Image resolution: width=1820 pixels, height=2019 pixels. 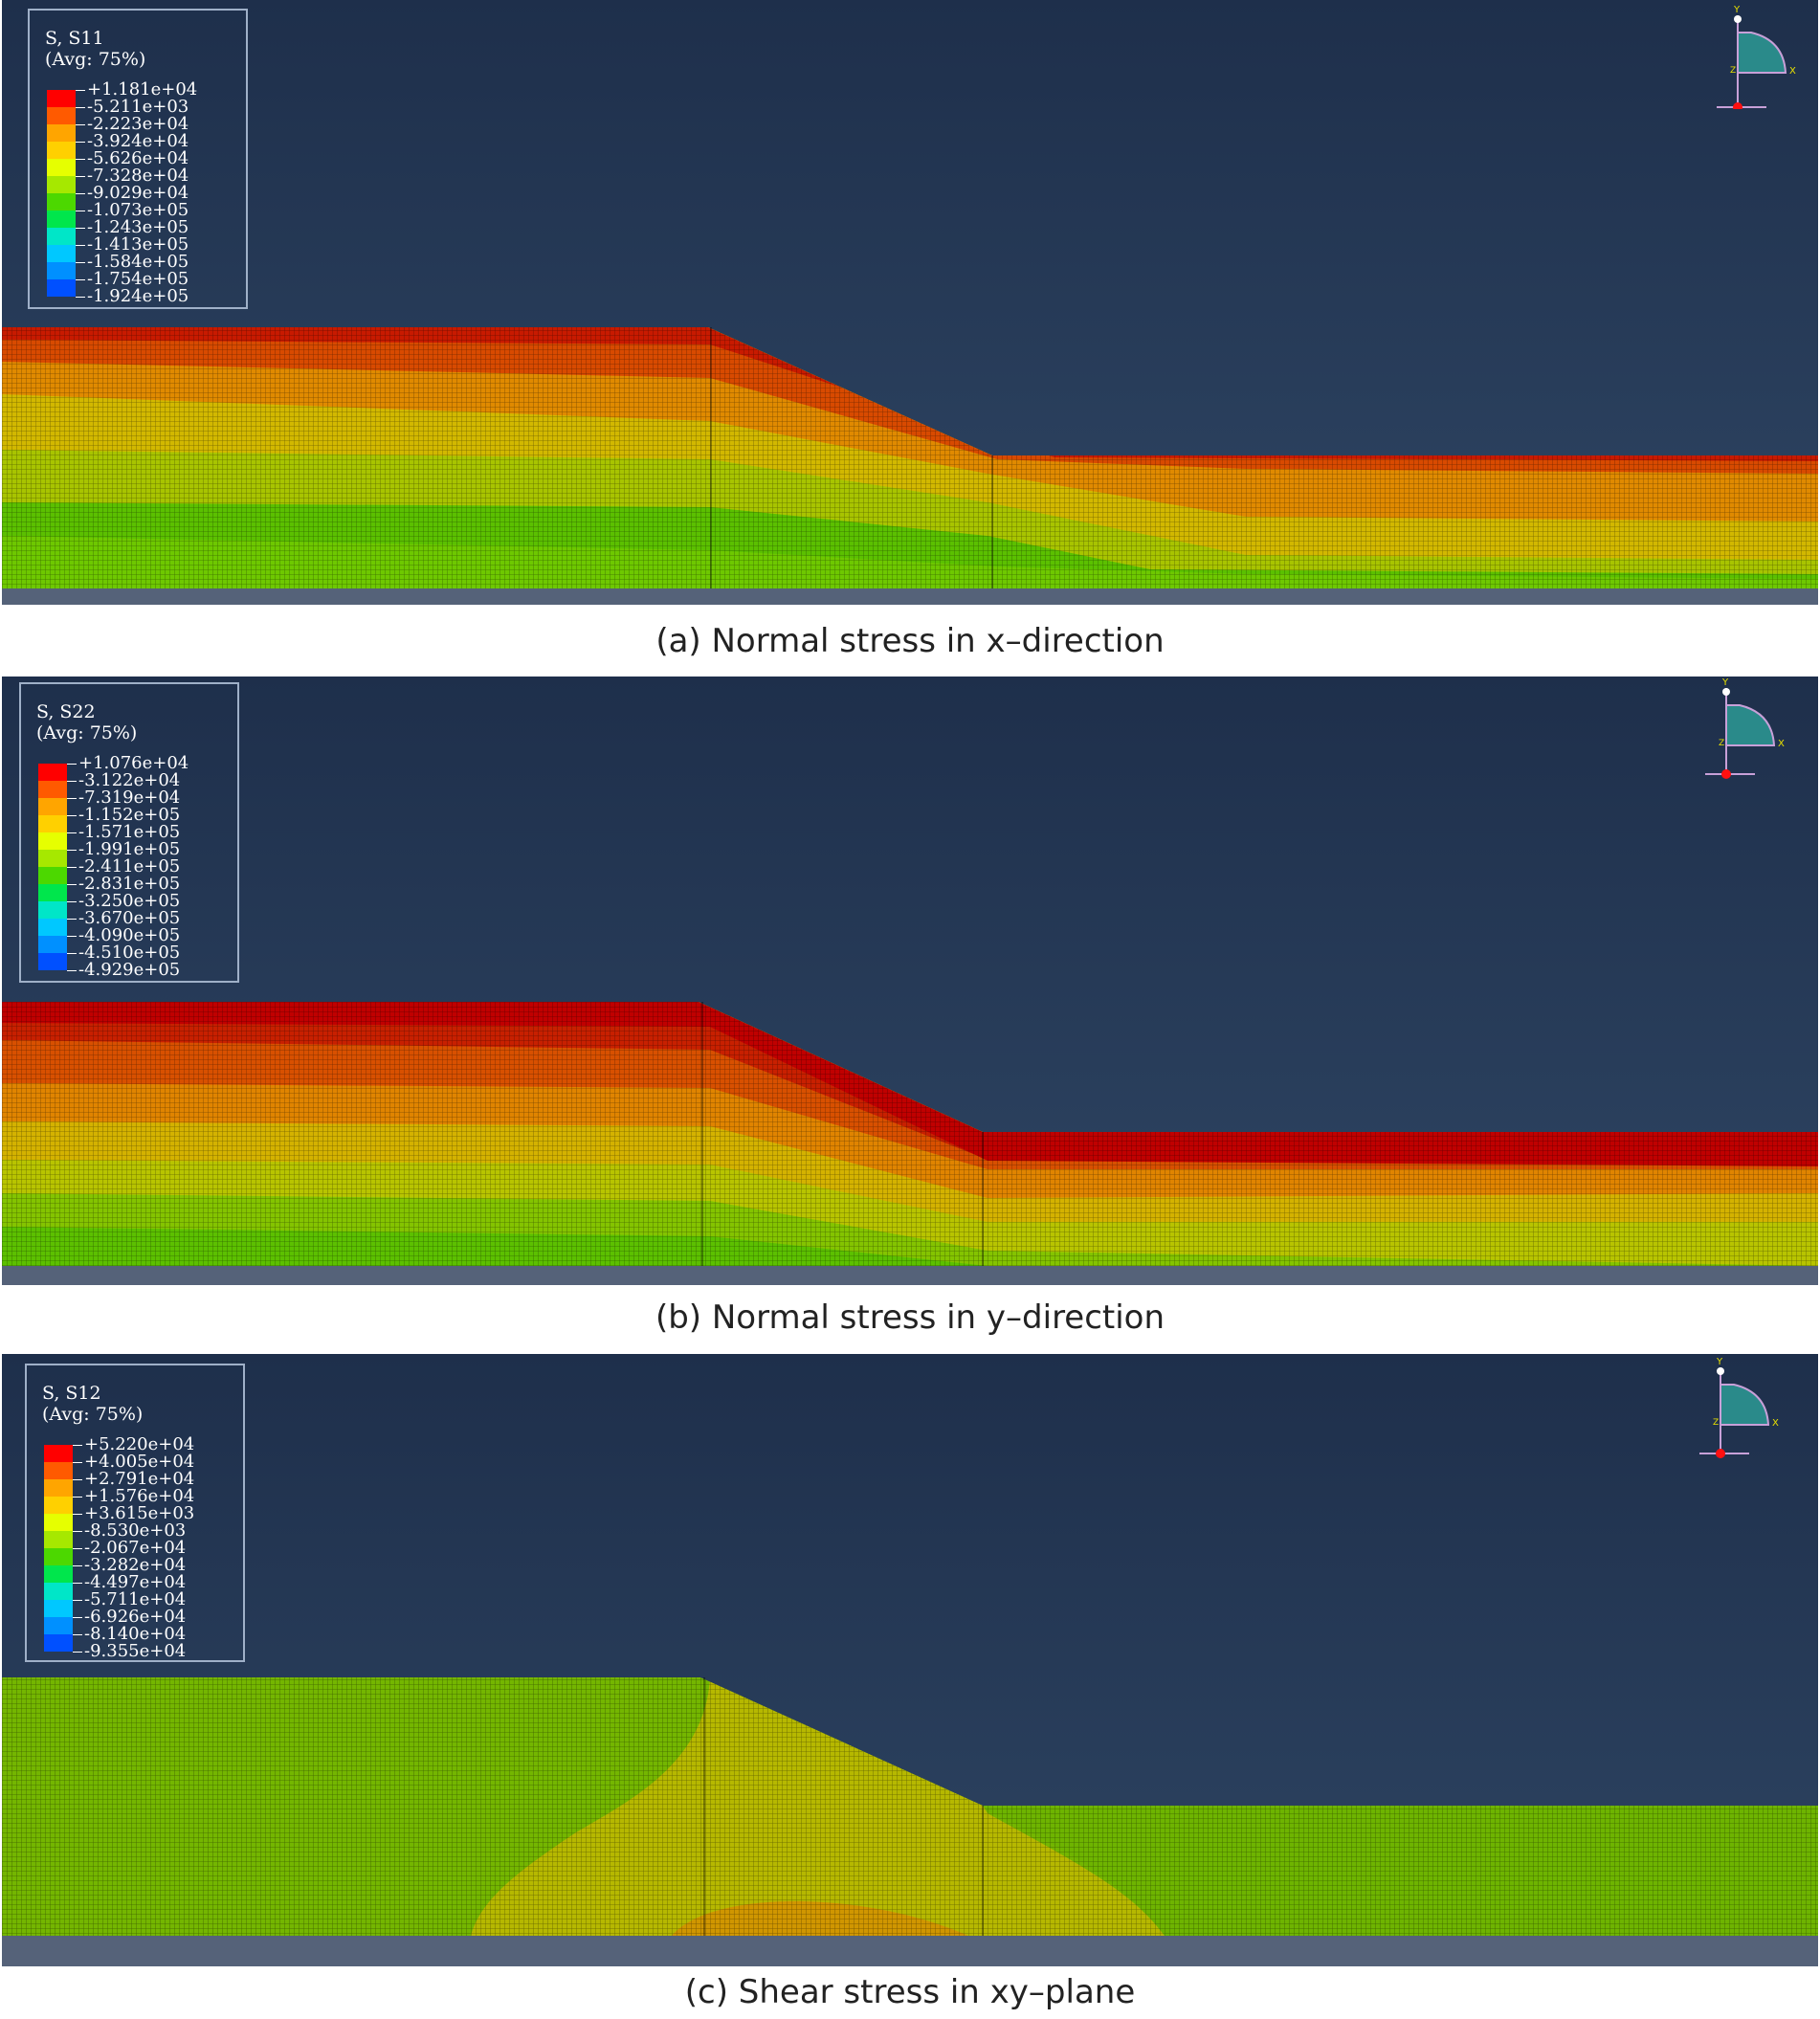 What do you see at coordinates (138, 141) in the screenshot?
I see `legend-value: -3.924e+04` at bounding box center [138, 141].